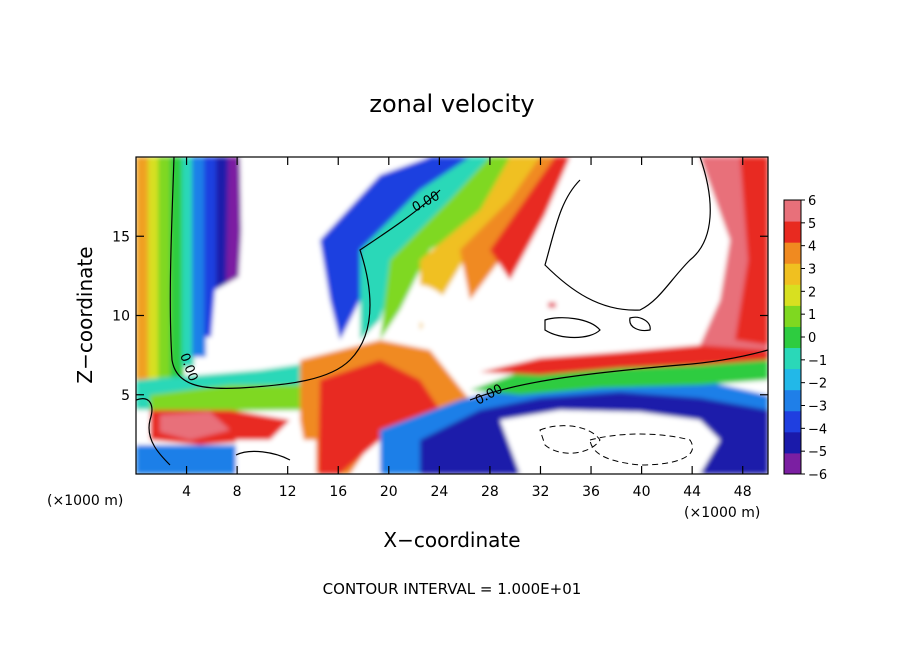 Image resolution: width=904 pixels, height=654 pixels. Describe the element at coordinates (812, 315) in the screenshot. I see `colorbar-tick-label: 1` at that location.